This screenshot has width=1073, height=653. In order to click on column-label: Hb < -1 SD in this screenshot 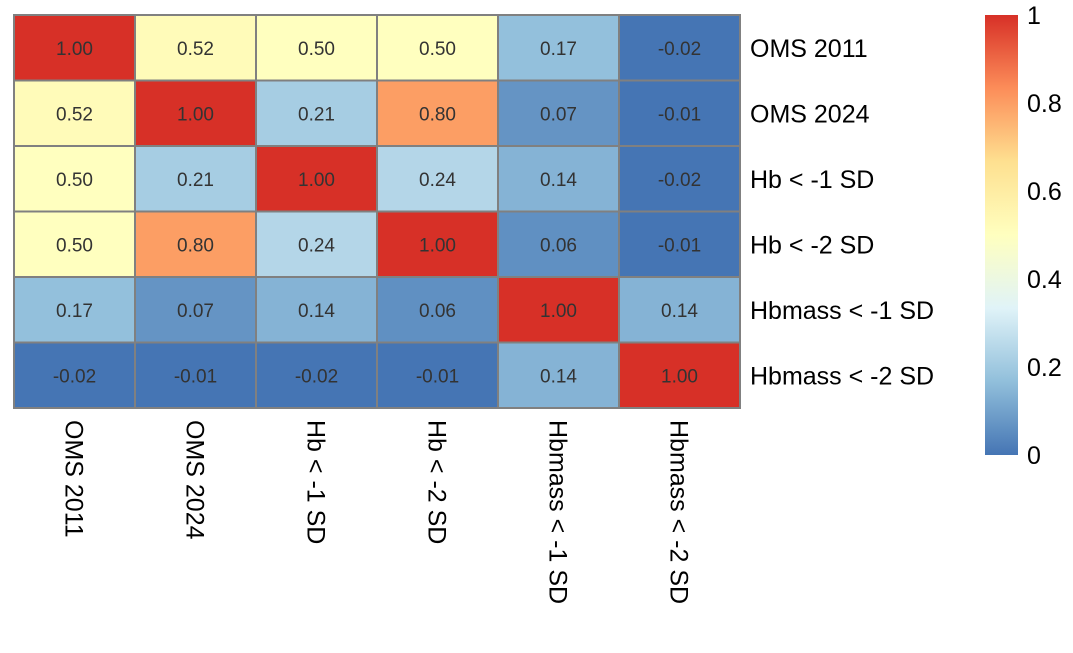, I will do `click(316, 482)`.